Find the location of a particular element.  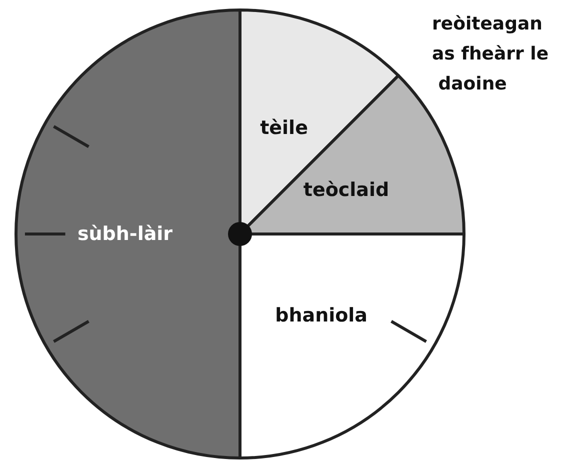

slice-label: teòclaid is located at coordinates (346, 189).